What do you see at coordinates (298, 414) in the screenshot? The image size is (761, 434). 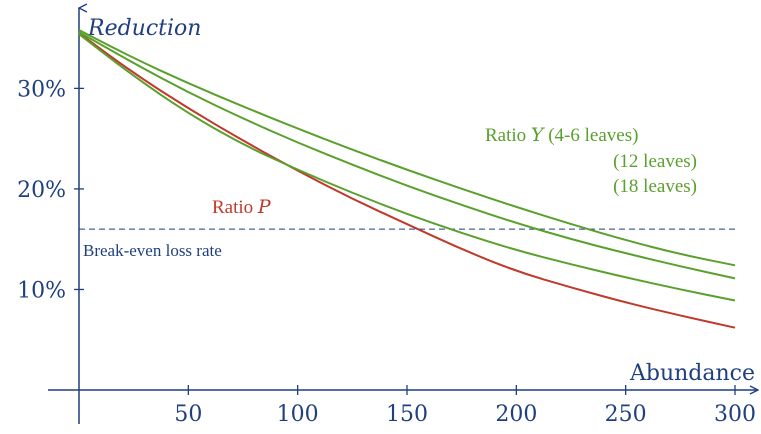 I see `x-tick-label-100: 100` at bounding box center [298, 414].